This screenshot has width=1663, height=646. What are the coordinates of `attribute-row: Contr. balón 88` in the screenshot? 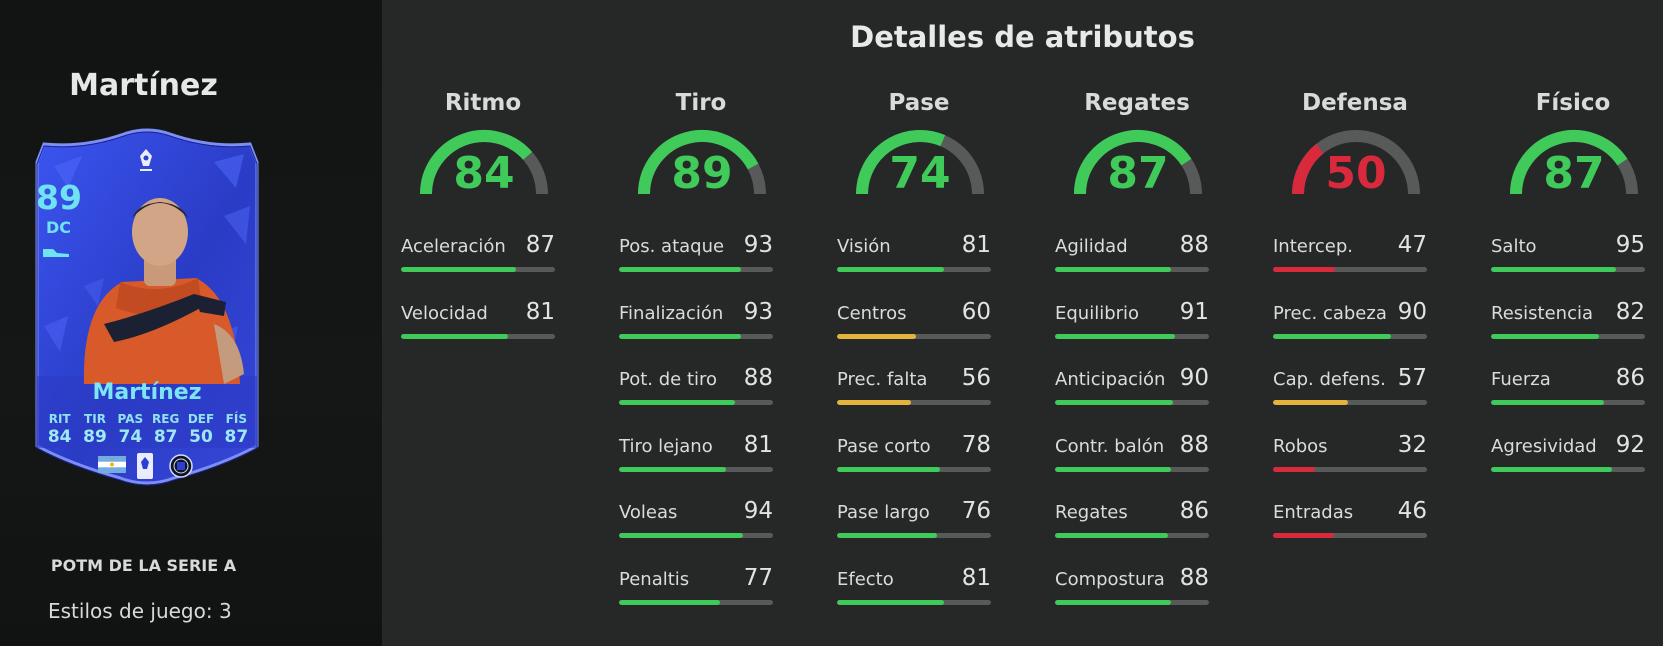 It's located at (1137, 464).